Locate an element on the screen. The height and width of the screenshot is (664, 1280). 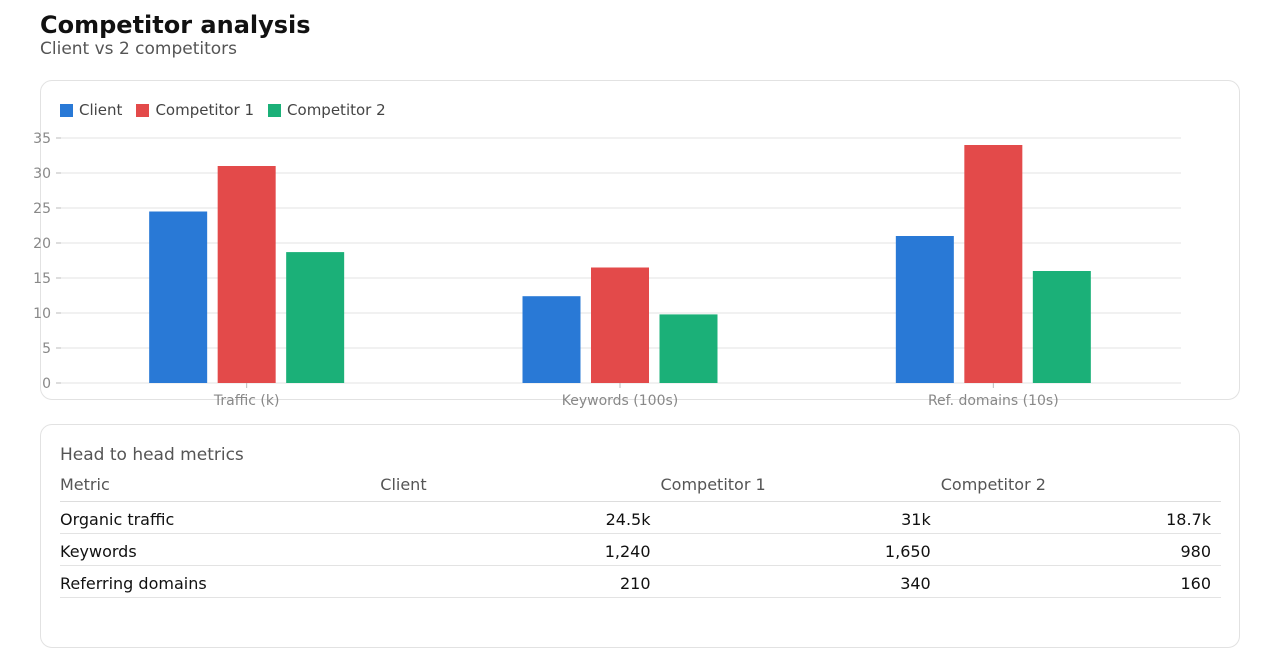
table-header-row: Metric Client Competitor 1 Competitor 2 is located at coordinates (640, 488).